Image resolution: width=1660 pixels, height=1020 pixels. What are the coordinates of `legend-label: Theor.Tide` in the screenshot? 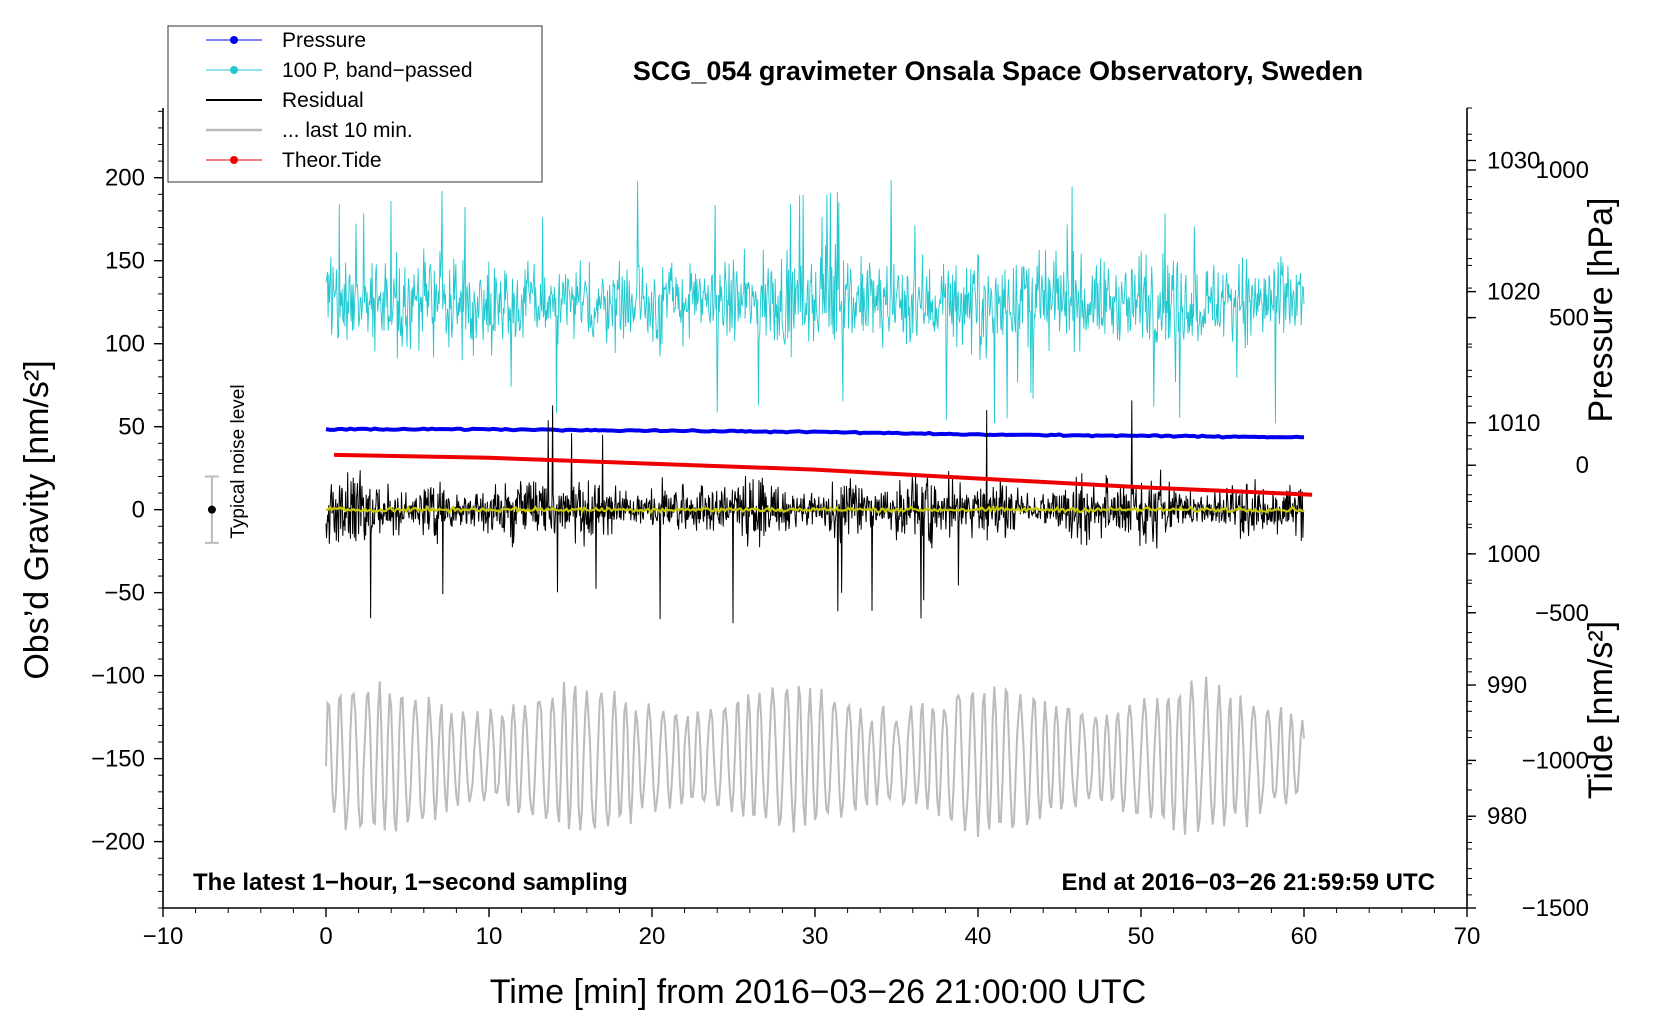 It's located at (332, 160).